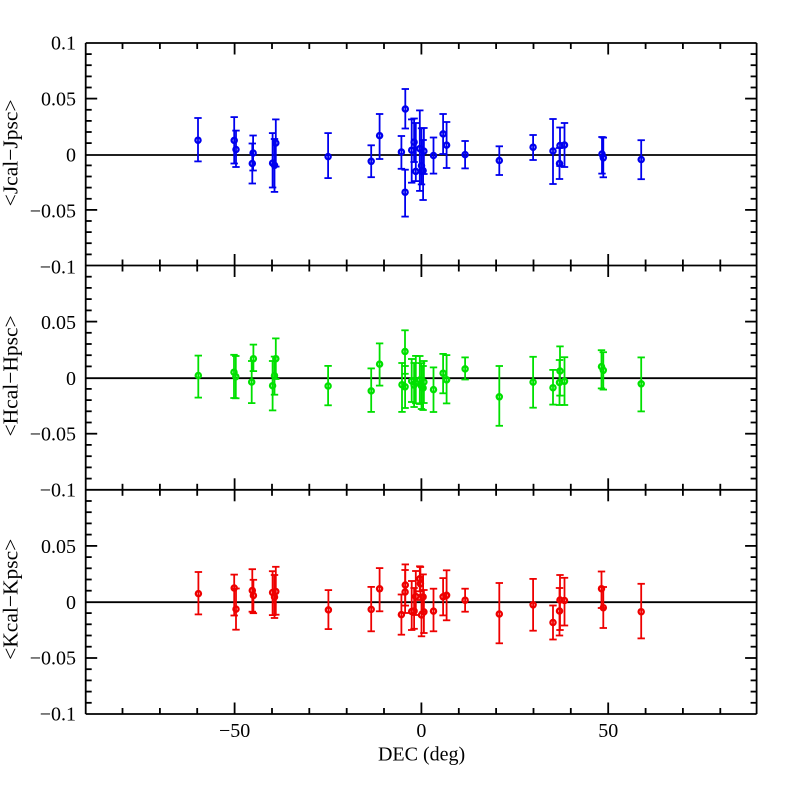 This screenshot has width=800, height=800. What do you see at coordinates (11, 599) in the screenshot?
I see `svg-text: <Kcal−Kpsc>` at bounding box center [11, 599].